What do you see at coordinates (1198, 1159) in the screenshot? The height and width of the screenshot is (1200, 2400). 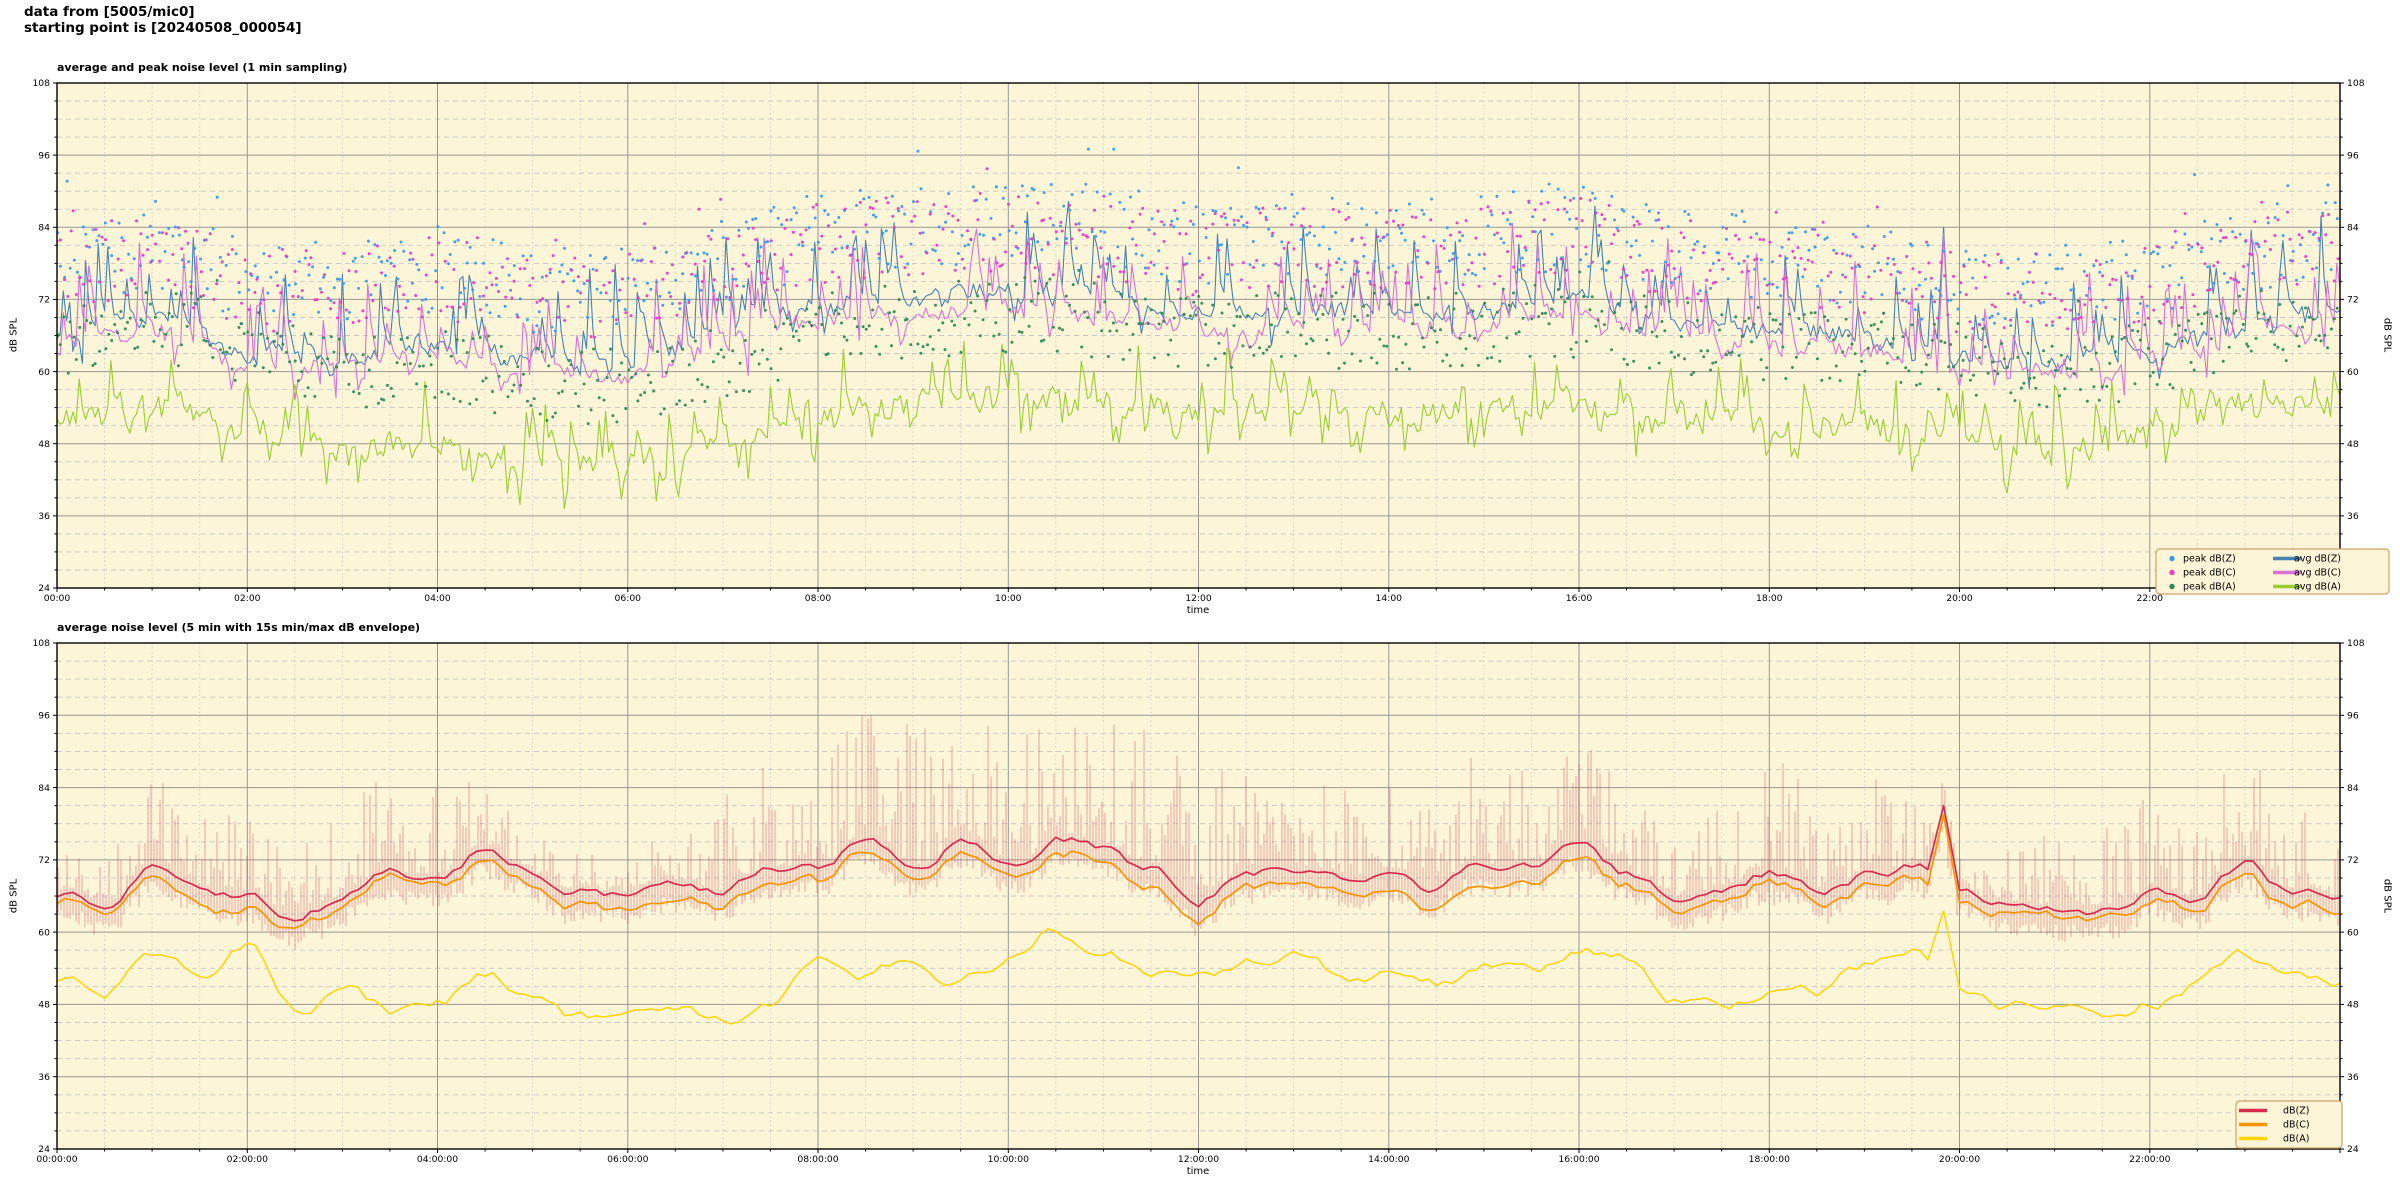 I see `svg-text: 12:00:00` at bounding box center [1198, 1159].